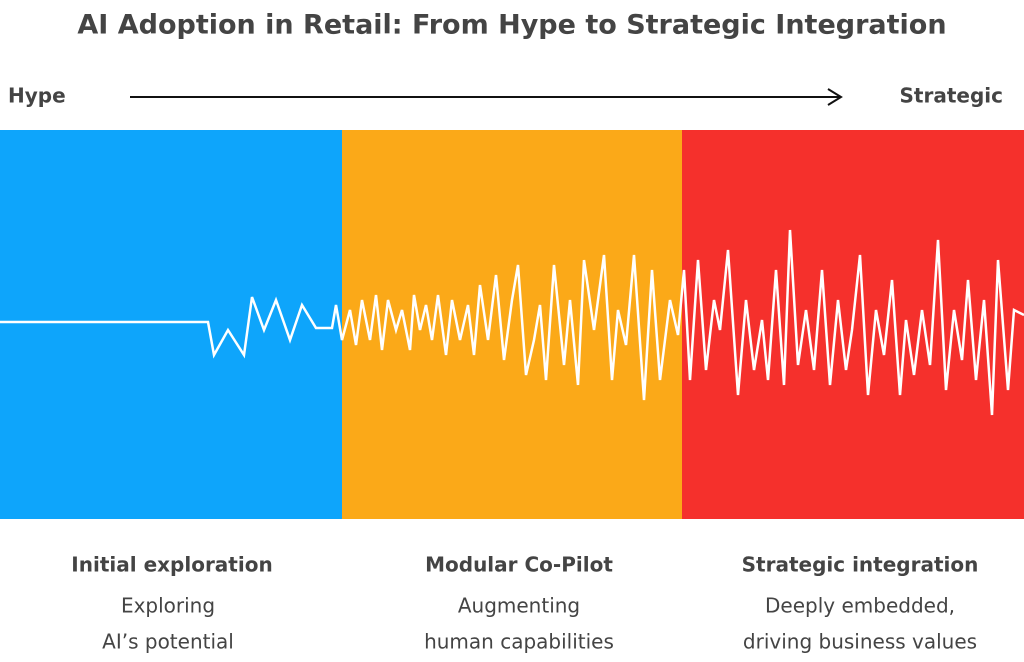 The height and width of the screenshot is (662, 1024). What do you see at coordinates (519, 642) in the screenshot?
I see `stage-line: human capabilities` at bounding box center [519, 642].